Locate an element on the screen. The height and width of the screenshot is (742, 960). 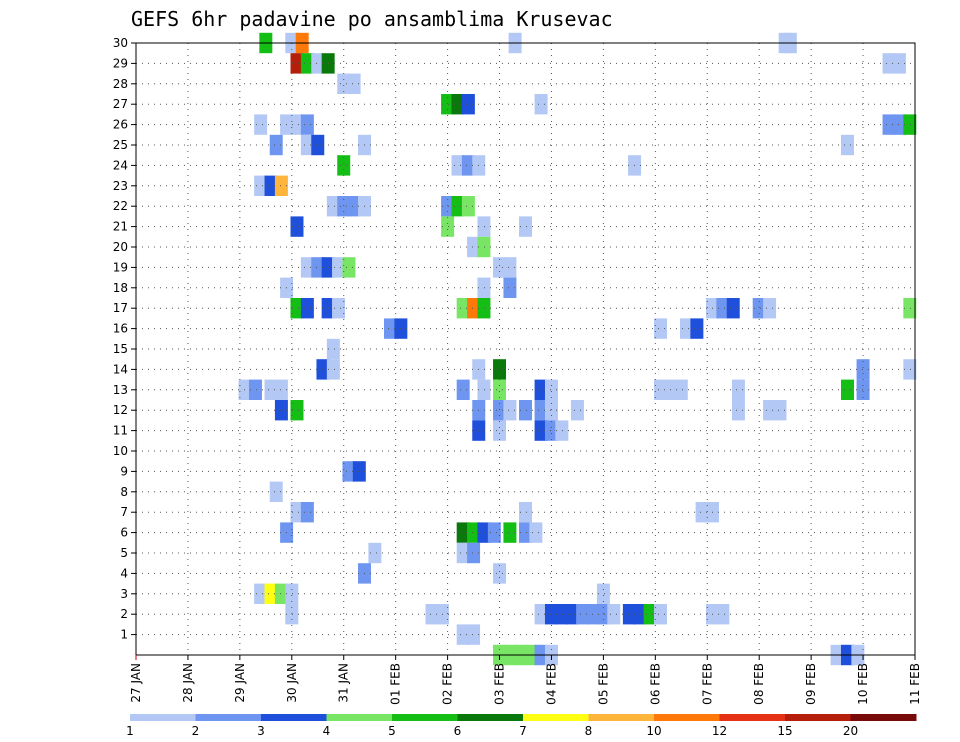
x-tick-label: 09 FEB is located at coordinates (811, 684).